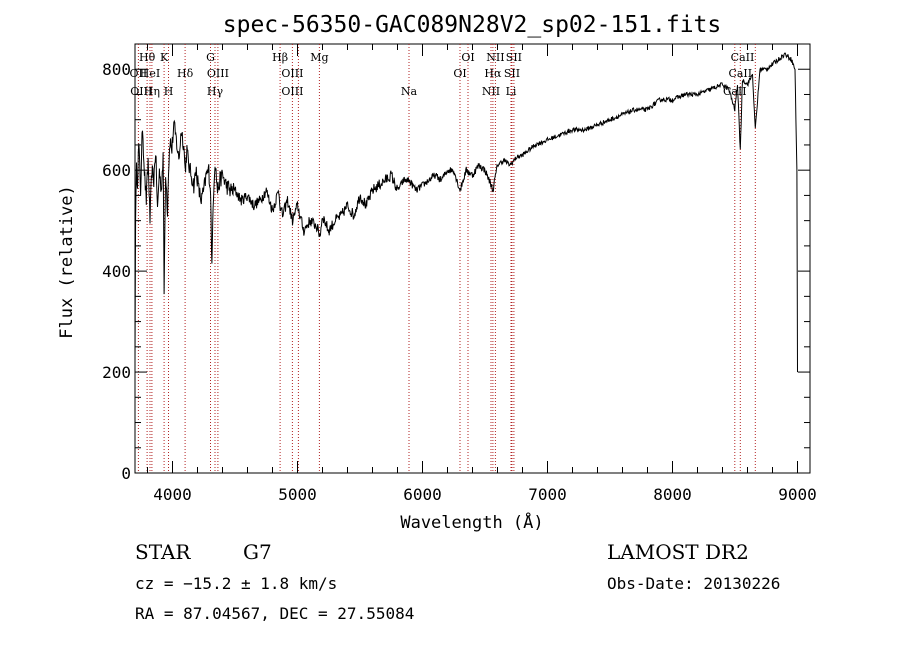 The image size is (900, 649). What do you see at coordinates (797, 494) in the screenshot?
I see `x-tick-label-5: 9000` at bounding box center [797, 494].